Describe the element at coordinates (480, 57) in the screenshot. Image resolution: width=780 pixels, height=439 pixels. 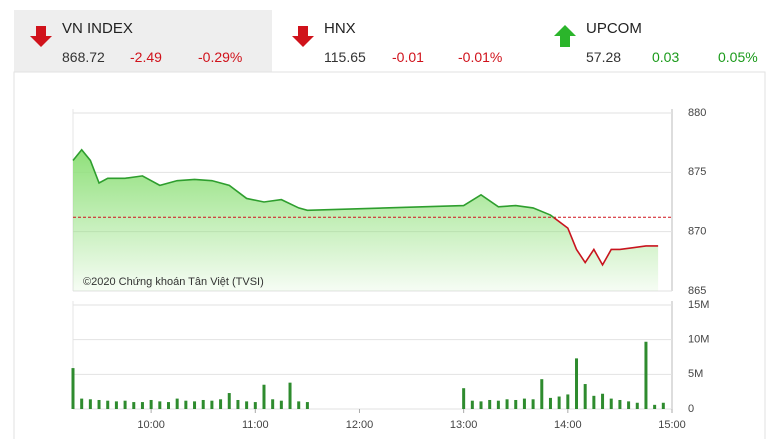
I see `index-percent: -0.01%` at that location.